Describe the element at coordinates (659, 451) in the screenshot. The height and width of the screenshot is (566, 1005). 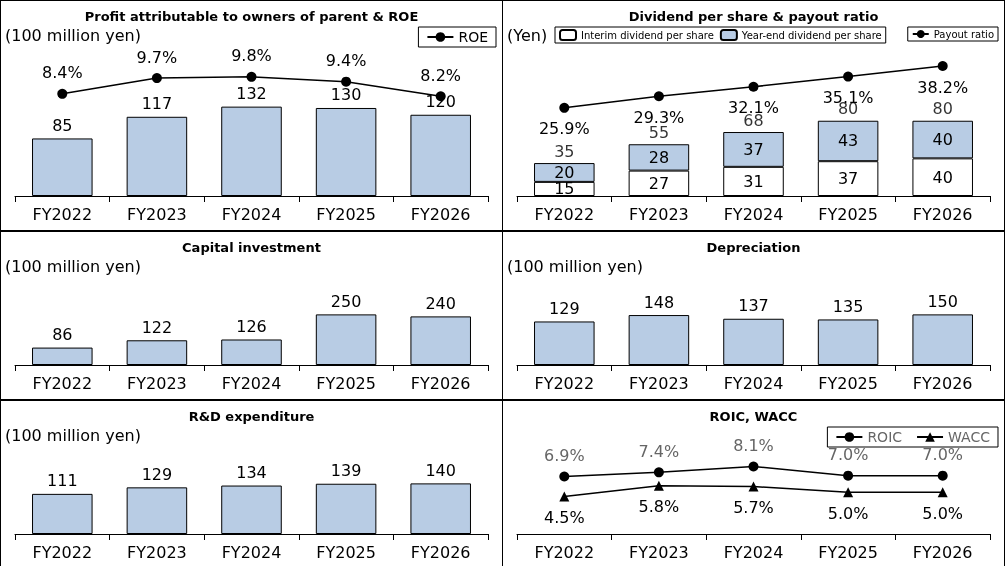
I see `data-label: 7.4%` at that location.